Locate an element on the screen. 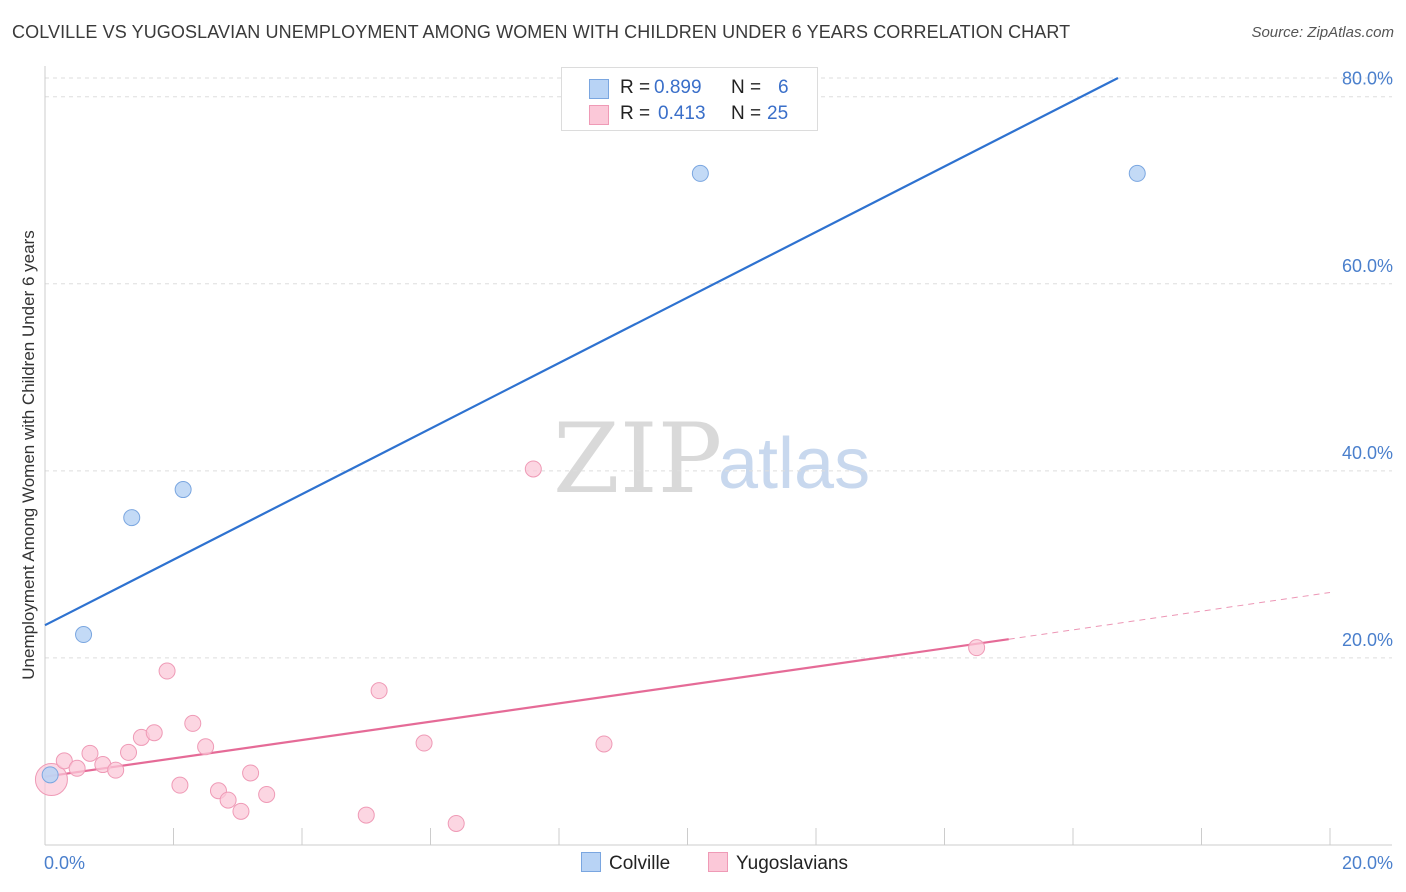 This screenshot has width=1406, height=892. colville-n-label: N = is located at coordinates (746, 87).